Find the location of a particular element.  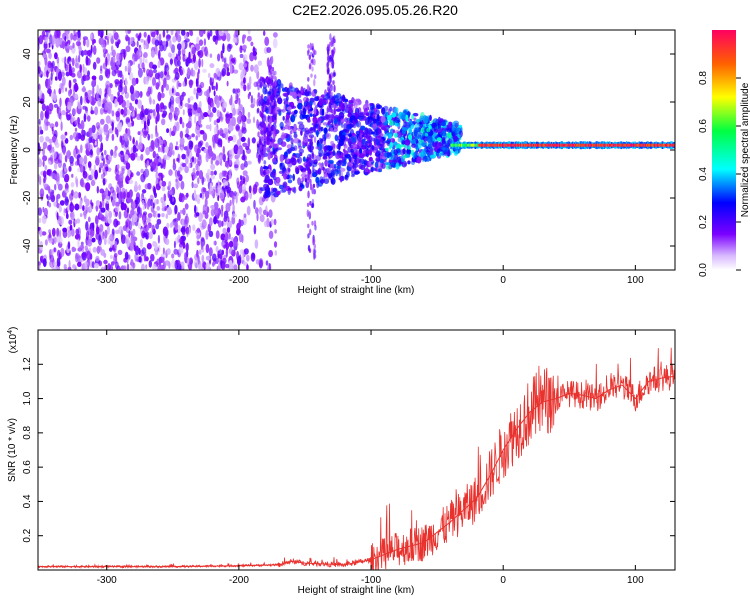

x-tick-label: 100 is located at coordinates (635, 580).